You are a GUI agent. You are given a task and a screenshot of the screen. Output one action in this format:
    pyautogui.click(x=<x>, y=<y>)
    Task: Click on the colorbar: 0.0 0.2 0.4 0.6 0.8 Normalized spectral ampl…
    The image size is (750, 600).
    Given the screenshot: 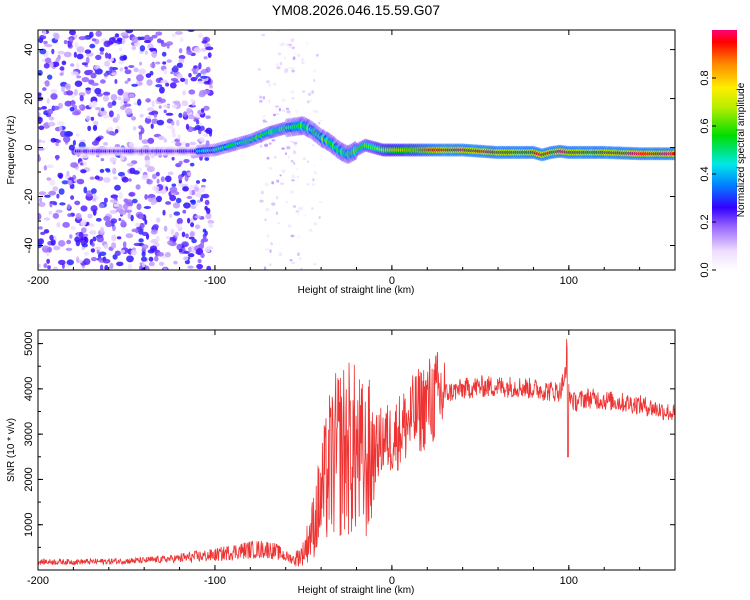 What is the action you would take?
    pyautogui.click(x=723, y=154)
    